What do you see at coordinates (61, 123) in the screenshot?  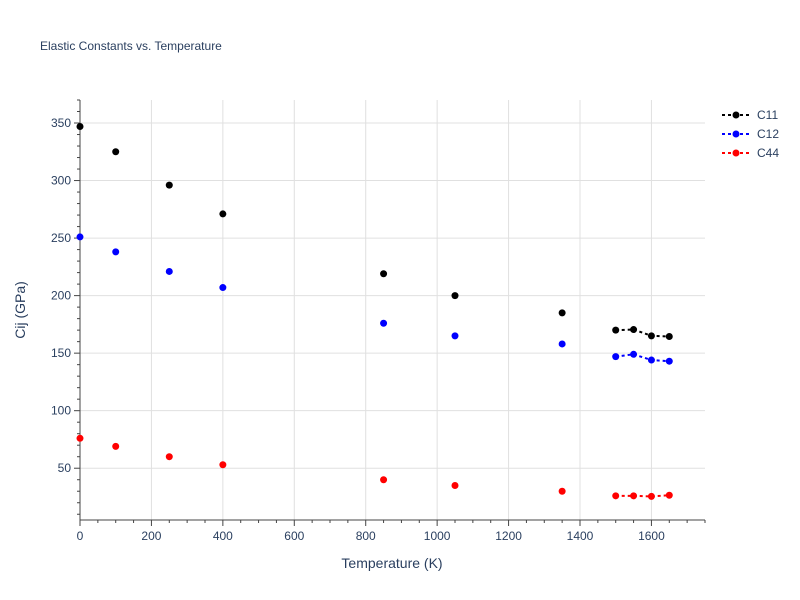 I see `y-tick-label: 350` at bounding box center [61, 123].